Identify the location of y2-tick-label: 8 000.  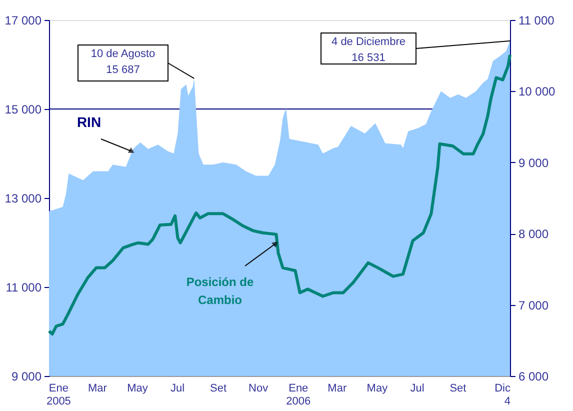
(533, 234).